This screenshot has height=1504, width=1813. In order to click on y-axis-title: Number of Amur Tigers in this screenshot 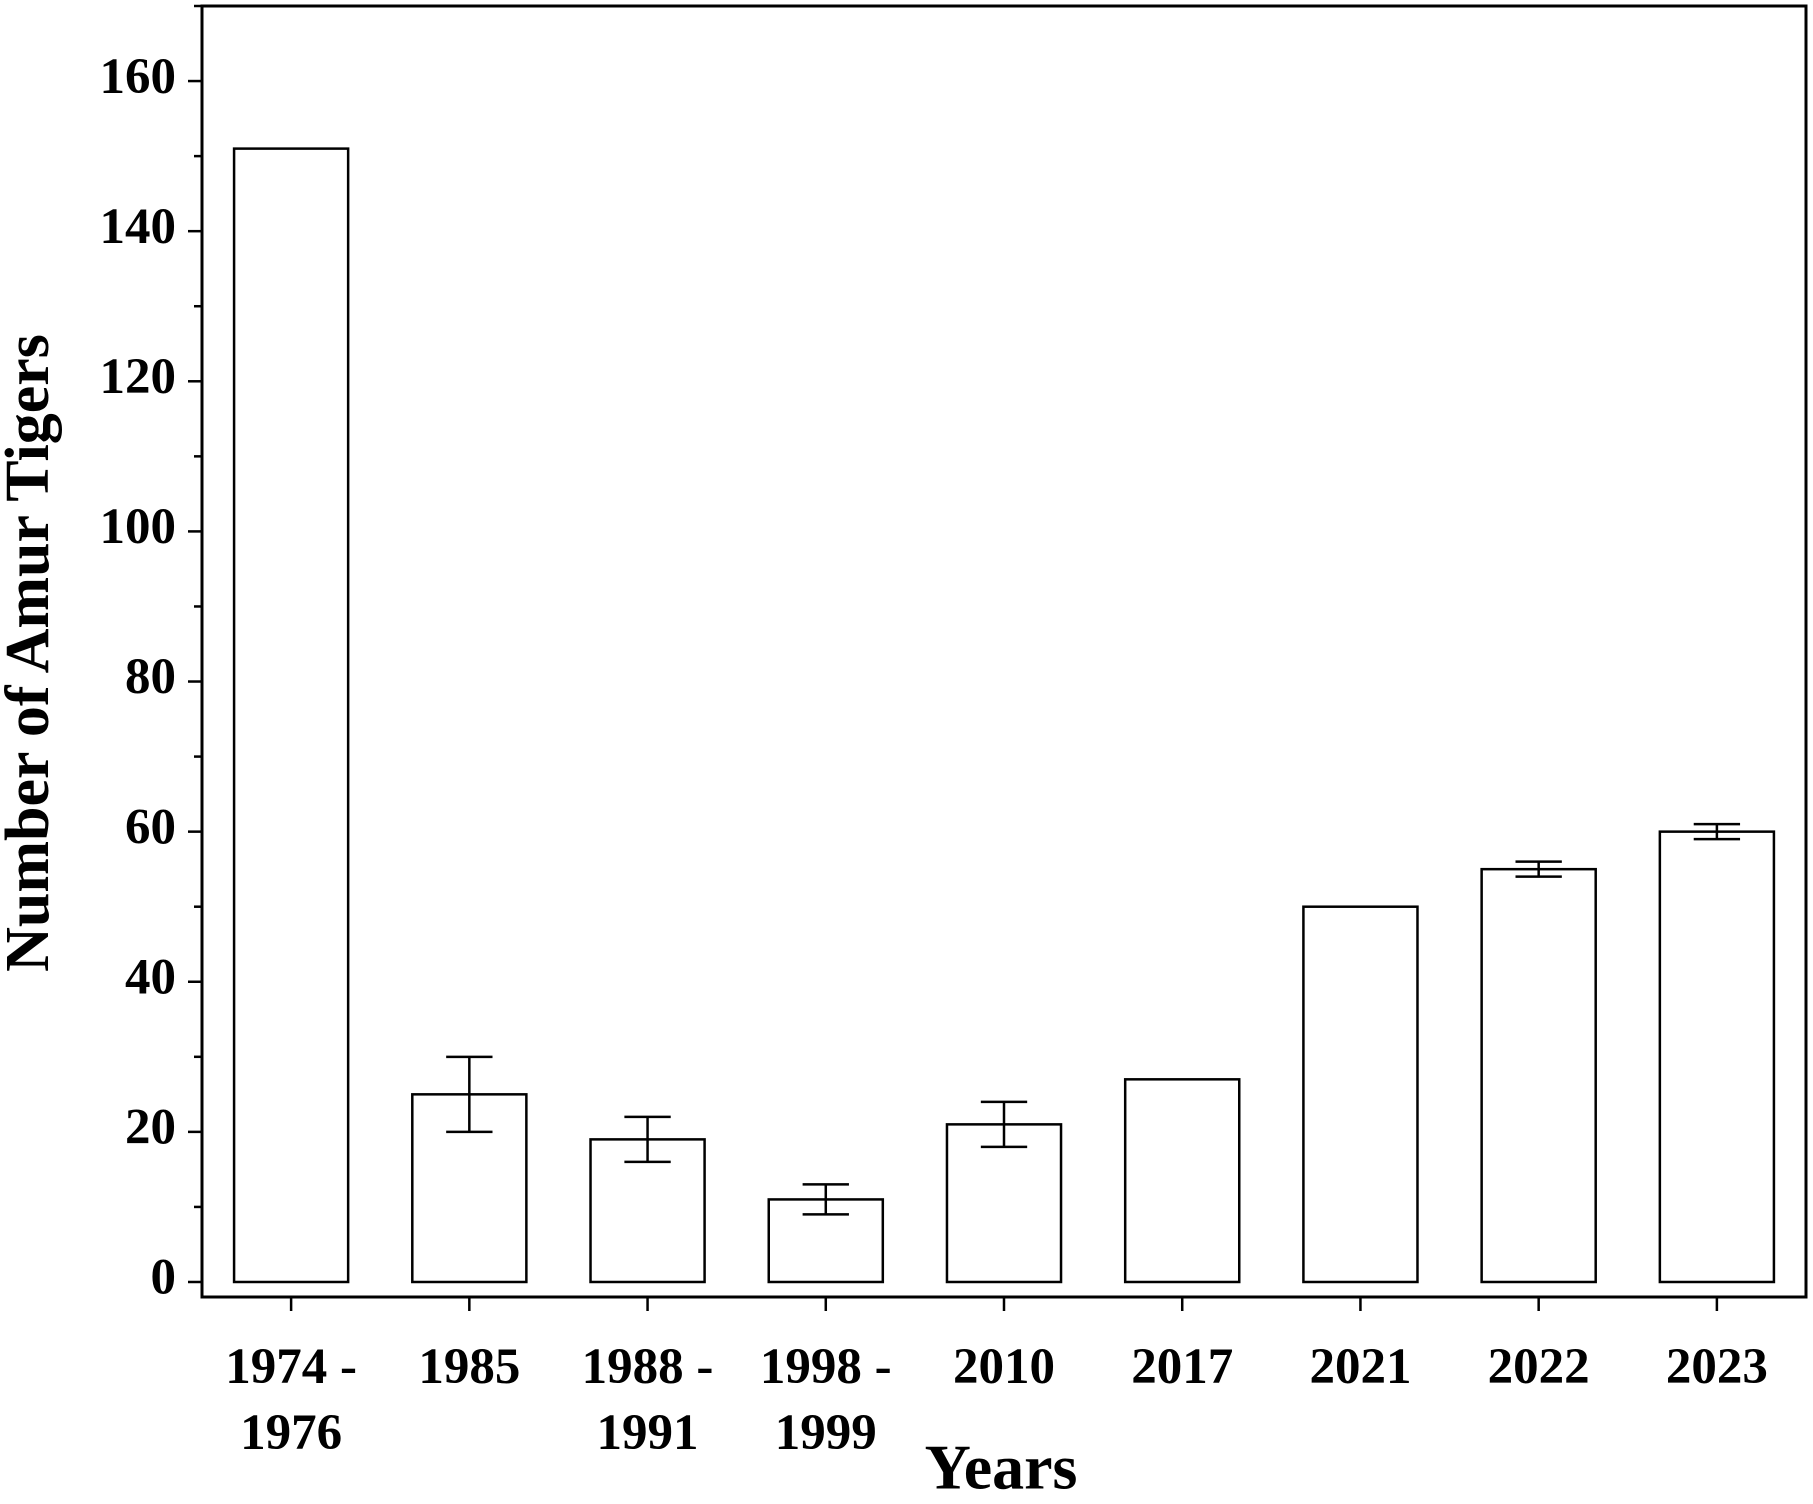, I will do `click(31, 653)`.